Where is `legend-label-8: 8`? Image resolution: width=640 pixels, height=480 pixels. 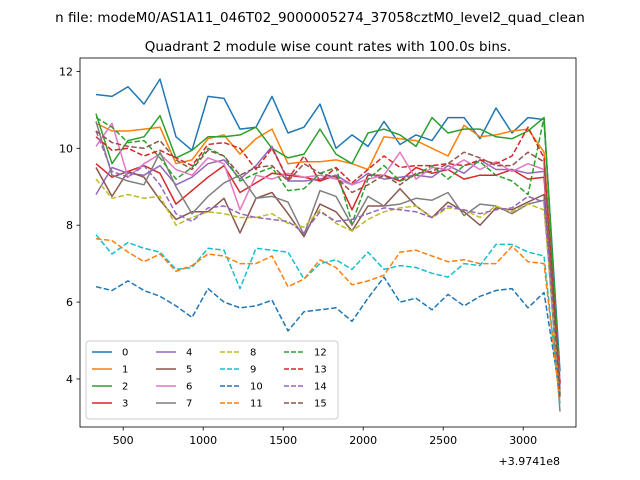
legend-label-8: 8 is located at coordinates (253, 353).